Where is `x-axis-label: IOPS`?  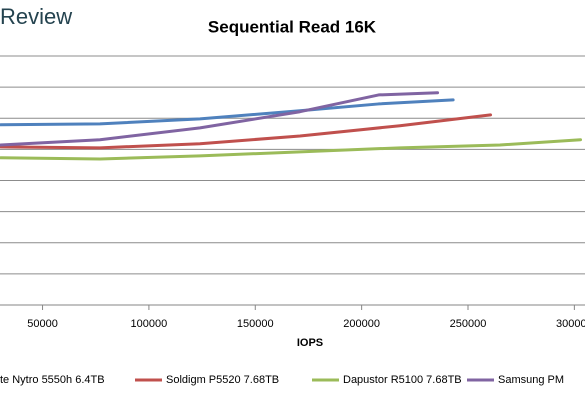
x-axis-label: IOPS is located at coordinates (310, 343).